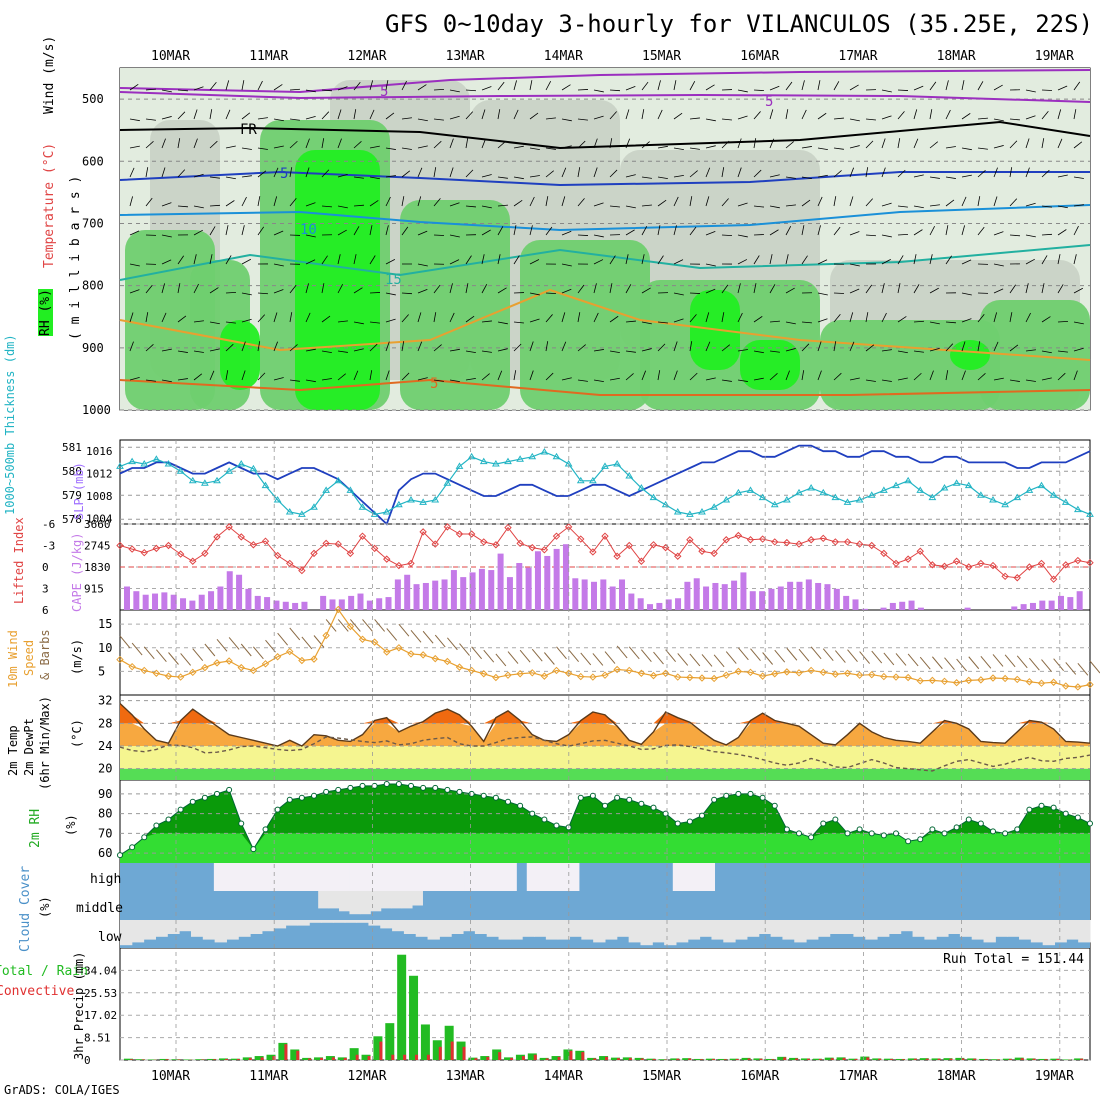 The image size is (1100, 1100). Describe the element at coordinates (661, 56) in the screenshot. I see `date-top-15MAR: 15MAR` at that location.